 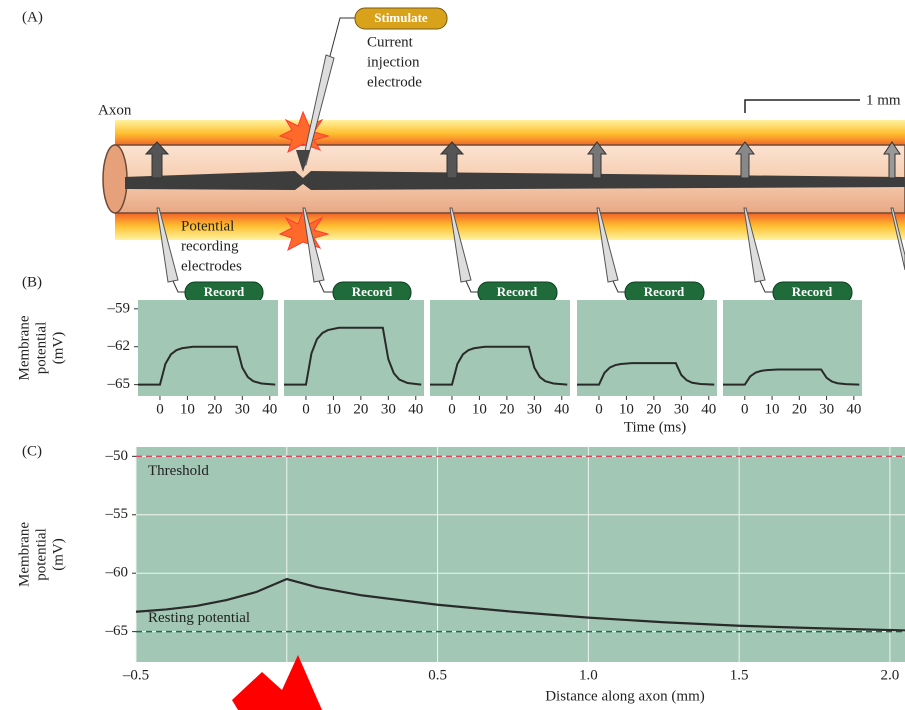 I want to click on axon-end, so click(x=115, y=179).